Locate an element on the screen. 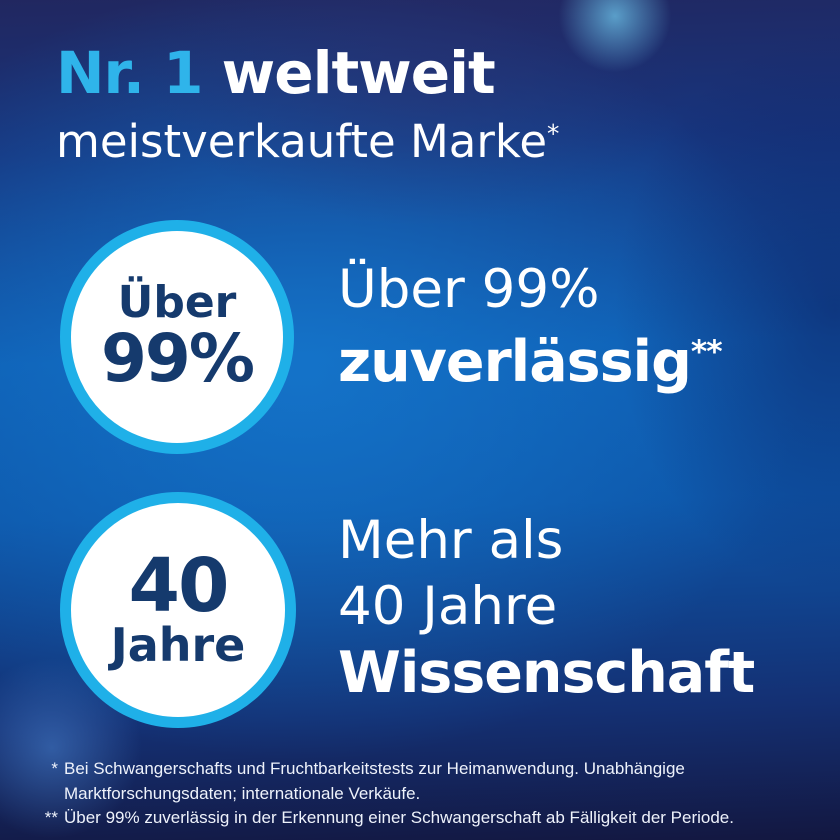  footnote-marker-double: ** is located at coordinates (51, 818).